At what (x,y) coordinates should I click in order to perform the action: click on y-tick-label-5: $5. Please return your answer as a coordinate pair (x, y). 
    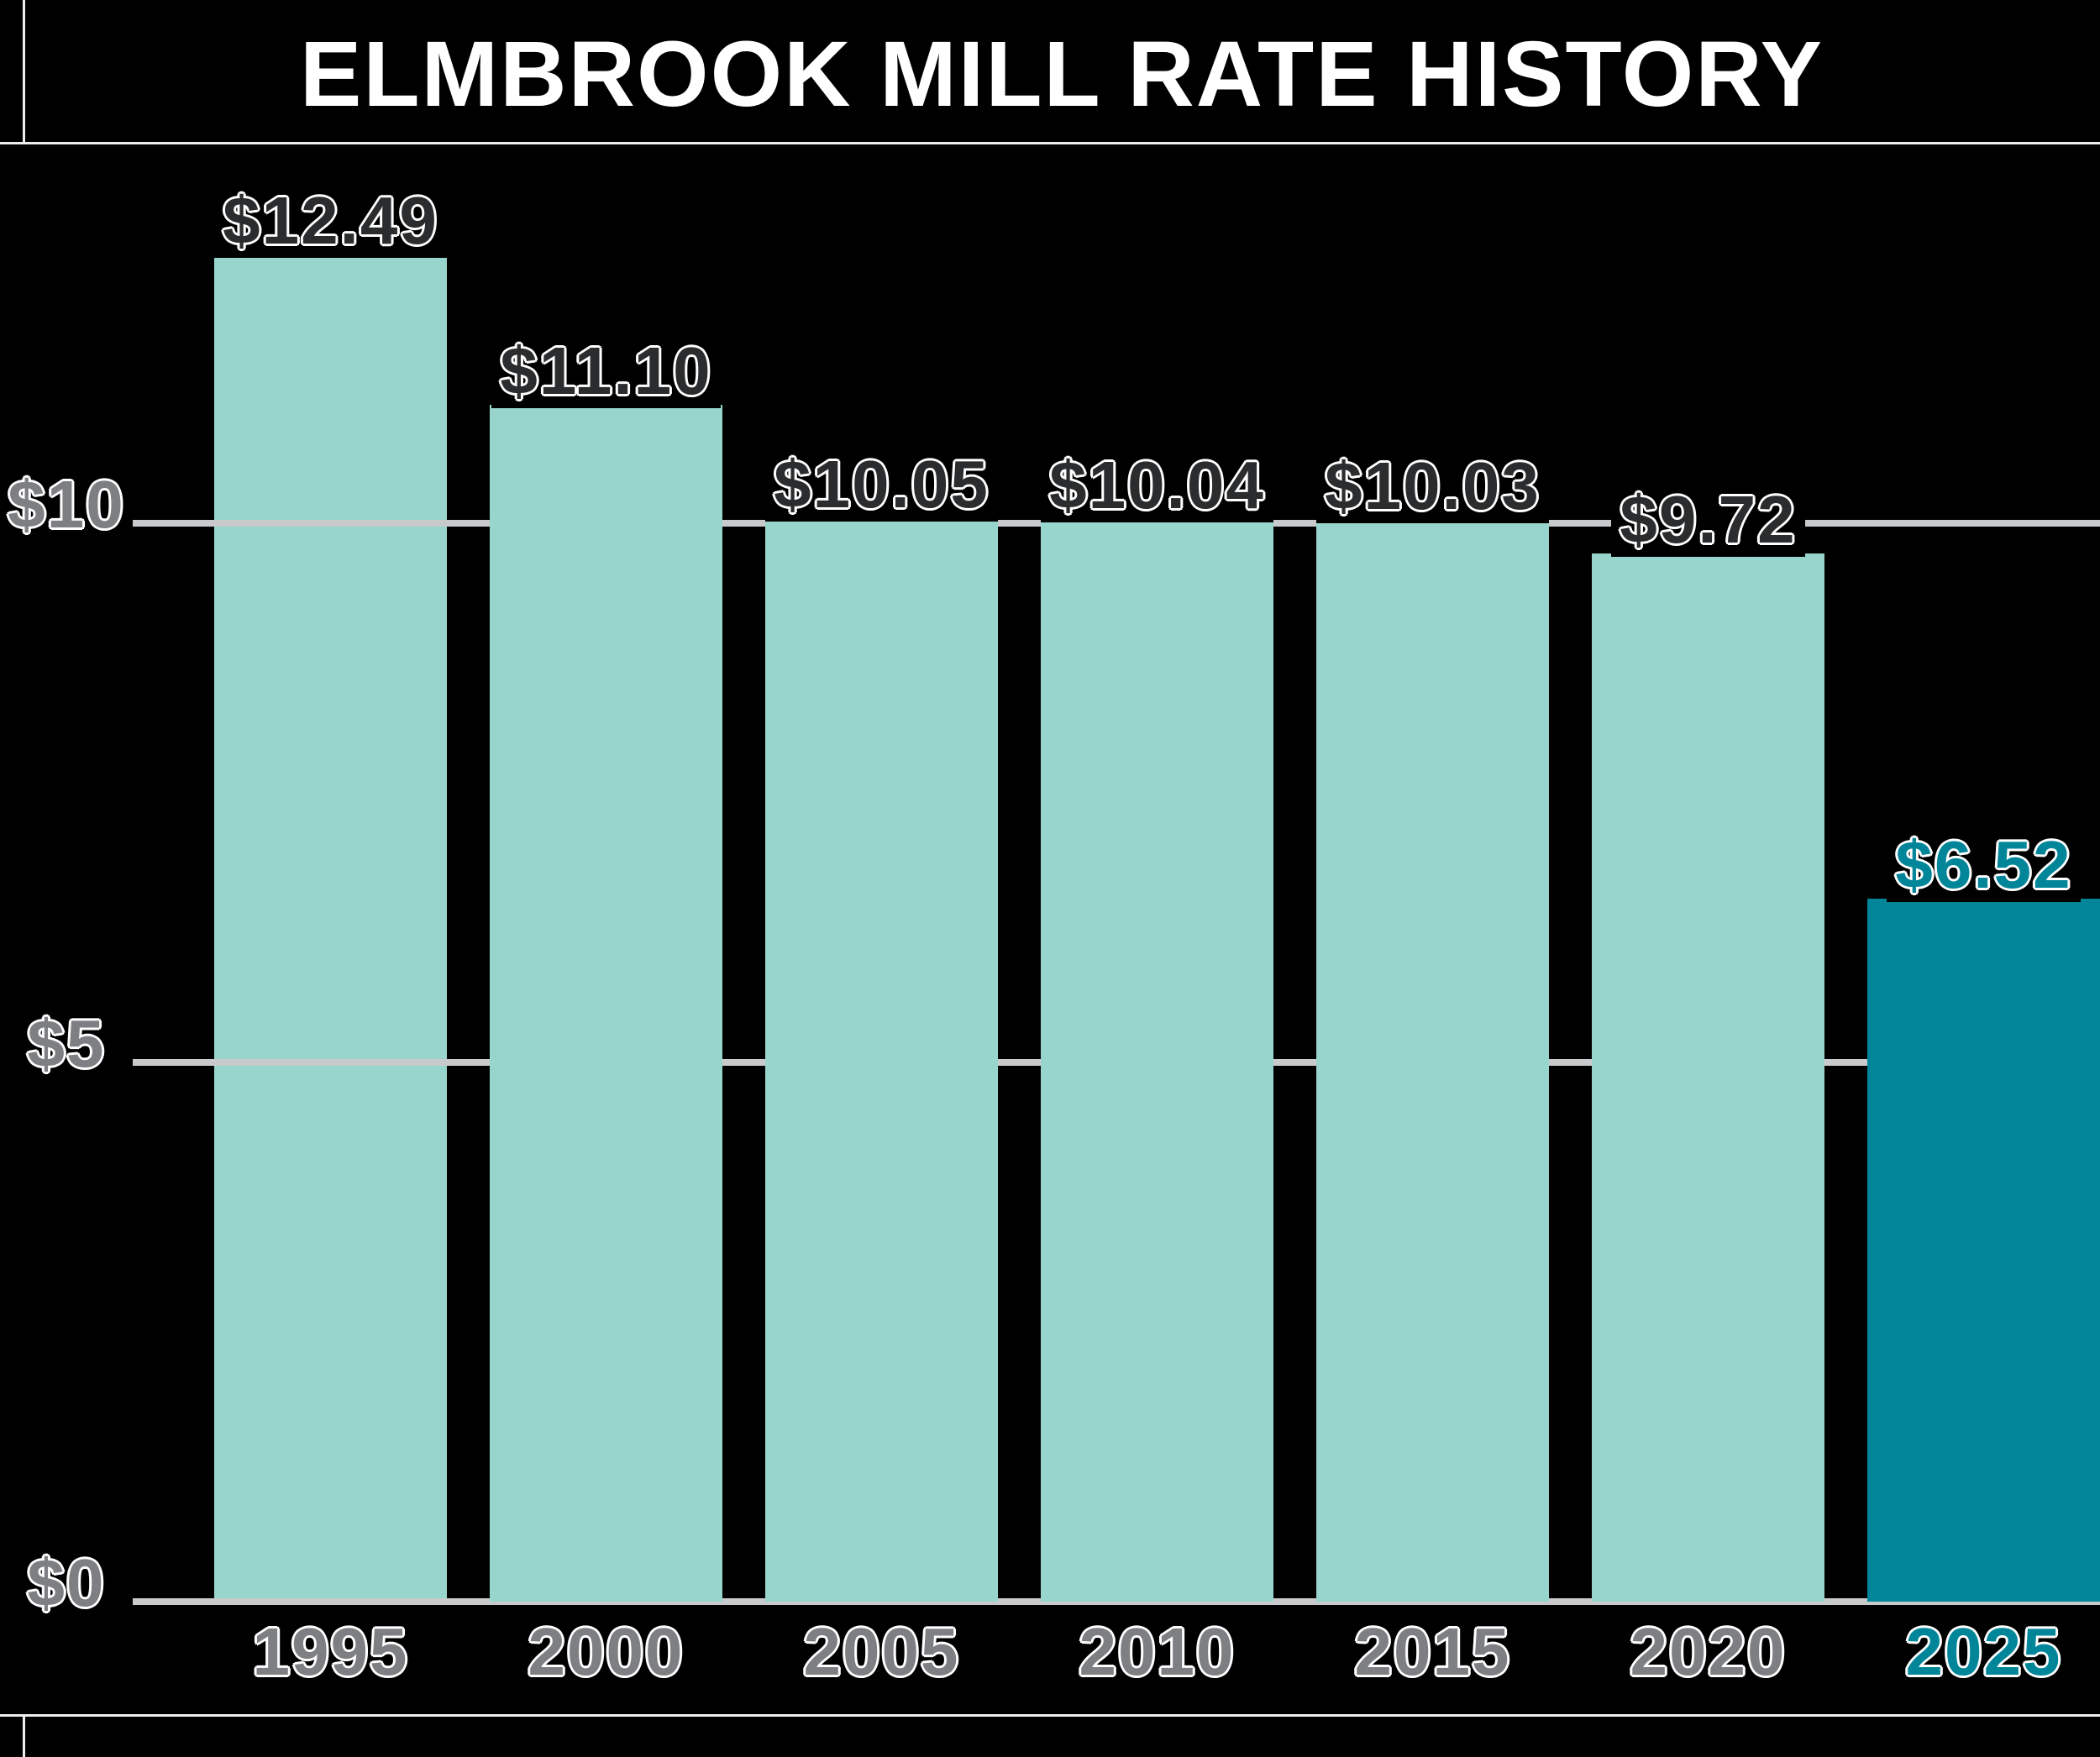
    Looking at the image, I should click on (66, 1043).